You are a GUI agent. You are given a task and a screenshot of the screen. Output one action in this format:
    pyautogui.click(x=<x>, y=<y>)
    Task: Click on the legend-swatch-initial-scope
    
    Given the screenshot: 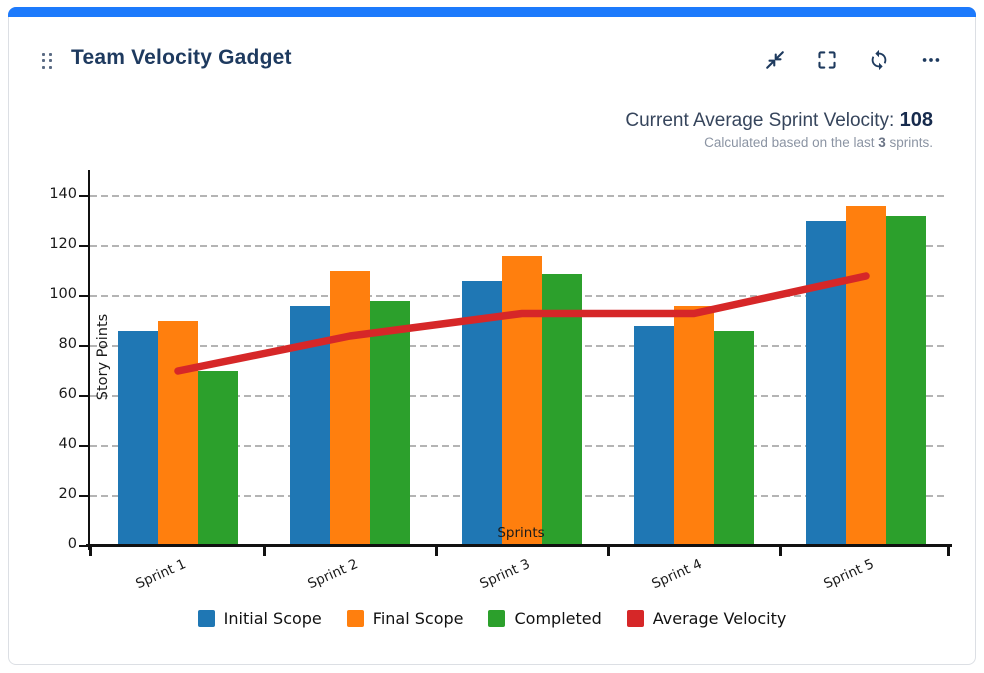 What is the action you would take?
    pyautogui.click(x=206, y=618)
    